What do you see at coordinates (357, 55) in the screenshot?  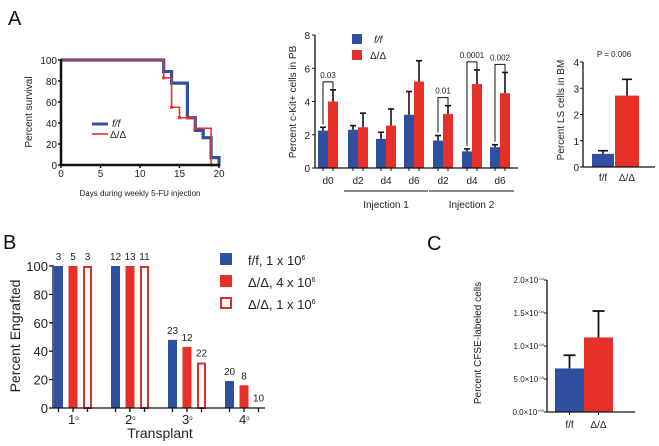 I see `legend-dd-swatch` at bounding box center [357, 55].